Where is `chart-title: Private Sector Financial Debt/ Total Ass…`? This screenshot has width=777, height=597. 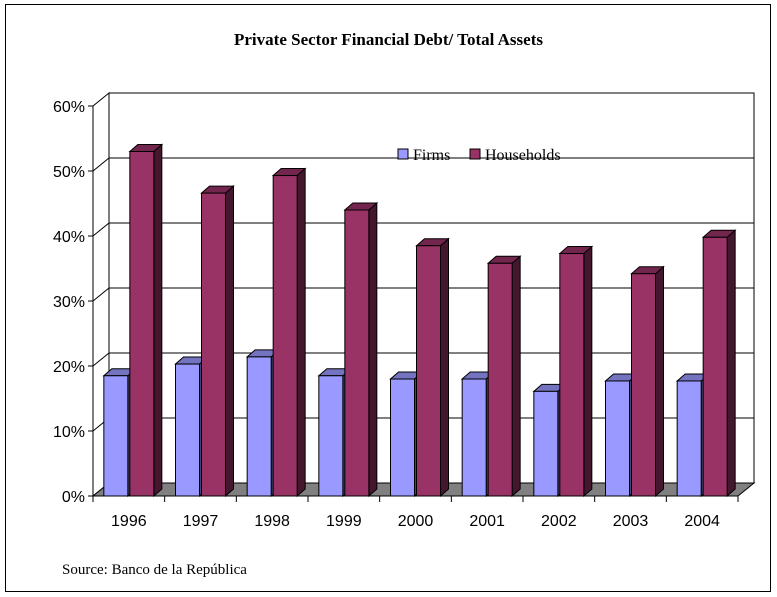 chart-title: Private Sector Financial Debt/ Total Ass… is located at coordinates (388, 39).